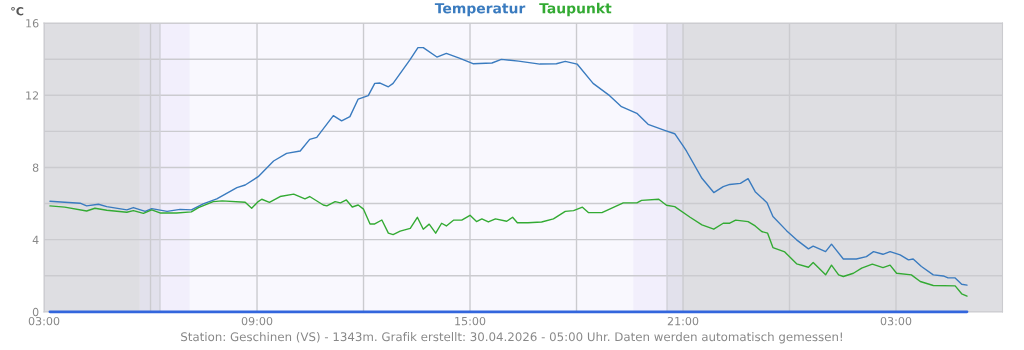  I want to click on y-axis-title: °C, so click(17, 11).